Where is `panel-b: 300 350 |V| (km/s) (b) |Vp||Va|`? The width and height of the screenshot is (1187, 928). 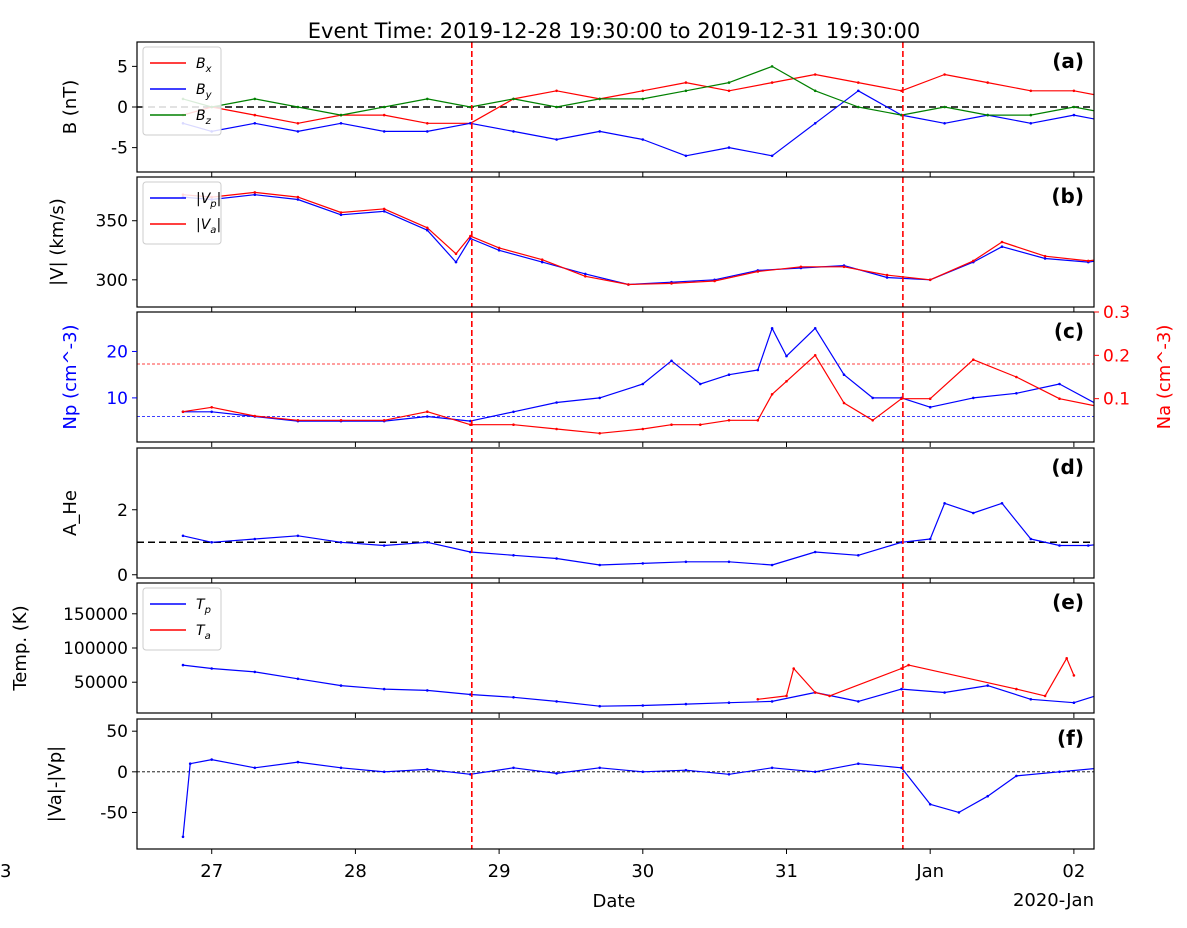
panel-b: 300 350 |V| (km/s) (b) |Vp||Va| is located at coordinates (571, 244).